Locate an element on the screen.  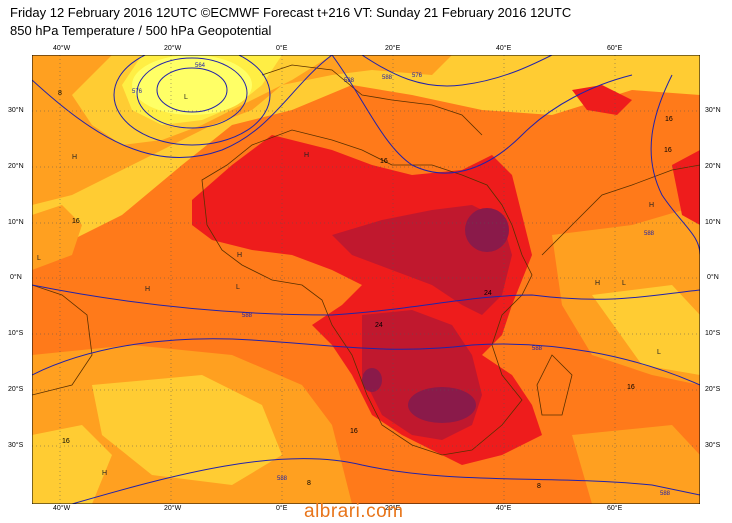
extreme-core-east-africa is located at coordinates (487, 230).